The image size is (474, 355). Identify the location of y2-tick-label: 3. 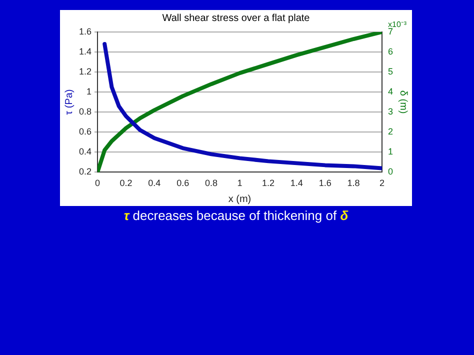
(391, 111).